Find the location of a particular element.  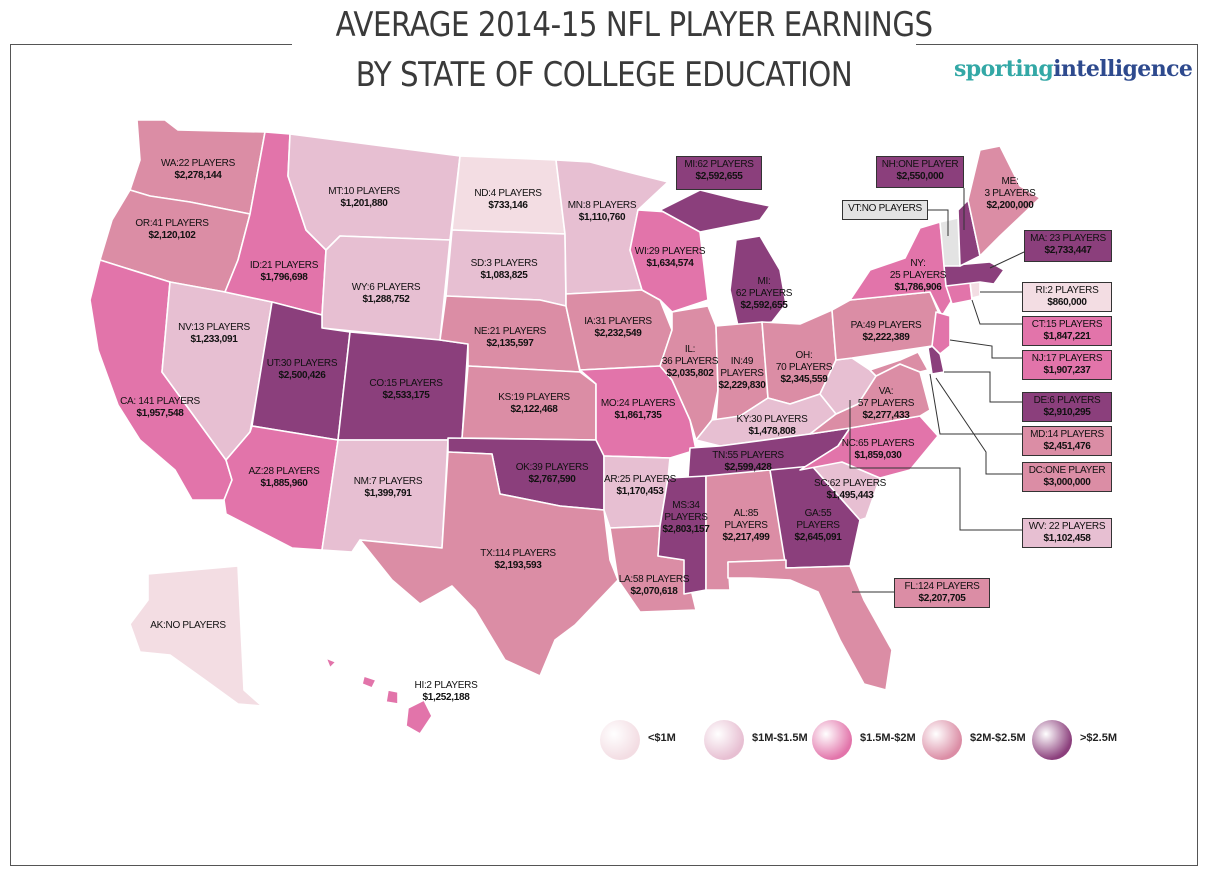

callout-mi: MI:62 PLAYERS $2,592,655 is located at coordinates (719, 173).